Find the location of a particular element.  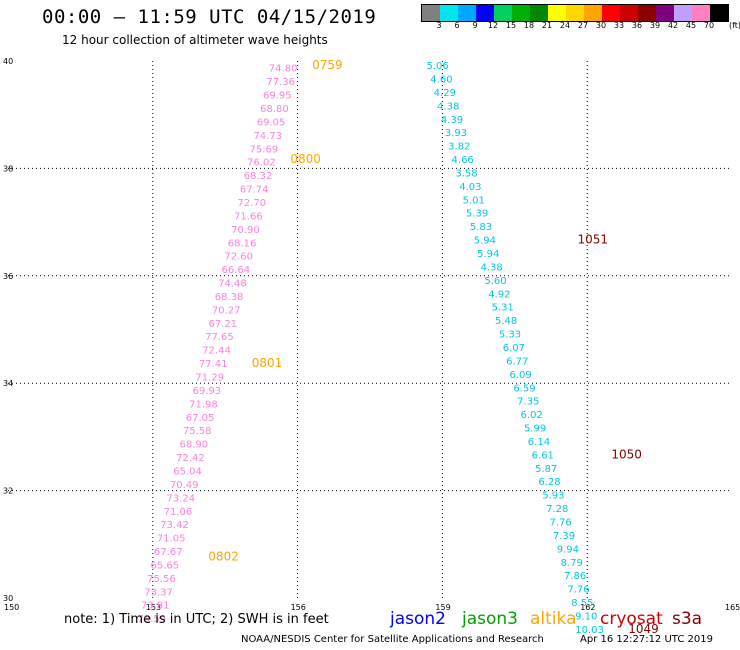

wave-height-value: 77.36 is located at coordinates (280, 82).